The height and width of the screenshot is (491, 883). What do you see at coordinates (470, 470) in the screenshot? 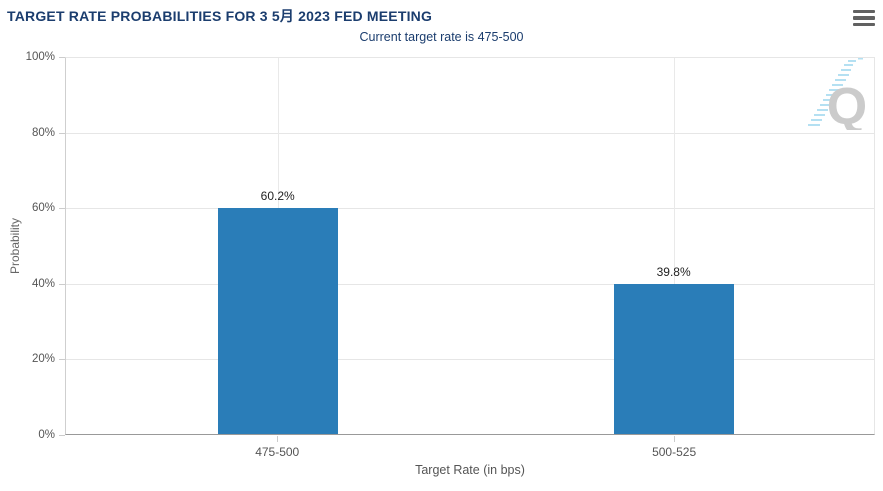
I see `x-axis-title: Target Rate (in bps)` at bounding box center [470, 470].